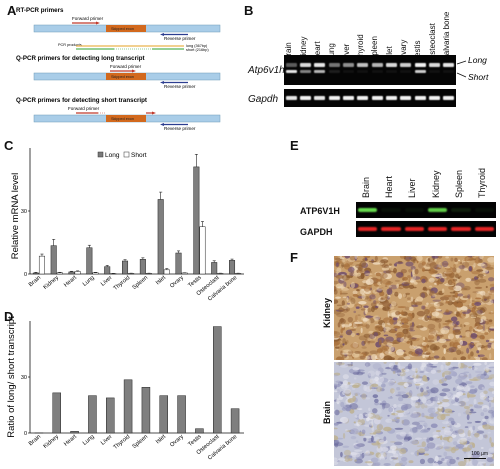 The width and height of the screenshot is (500, 469). Describe the element at coordinates (112, 155) in the screenshot. I see `legend-label-long: Long` at that location.